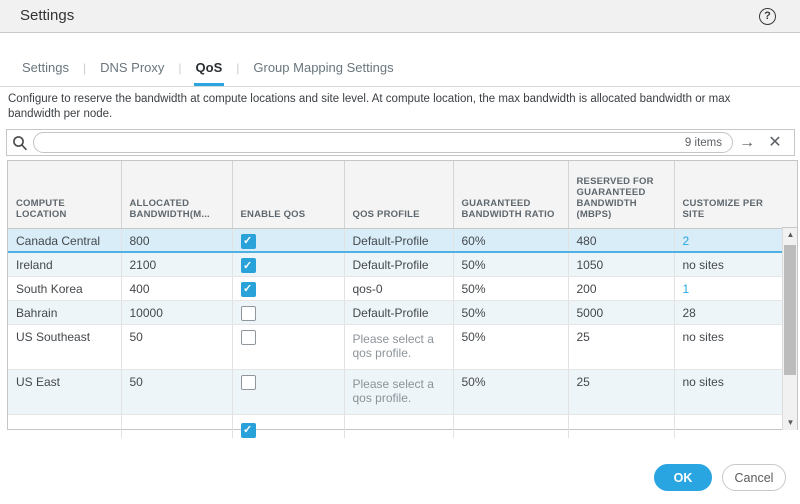  Describe the element at coordinates (790, 310) in the screenshot. I see `scrollbar-thumb` at that location.